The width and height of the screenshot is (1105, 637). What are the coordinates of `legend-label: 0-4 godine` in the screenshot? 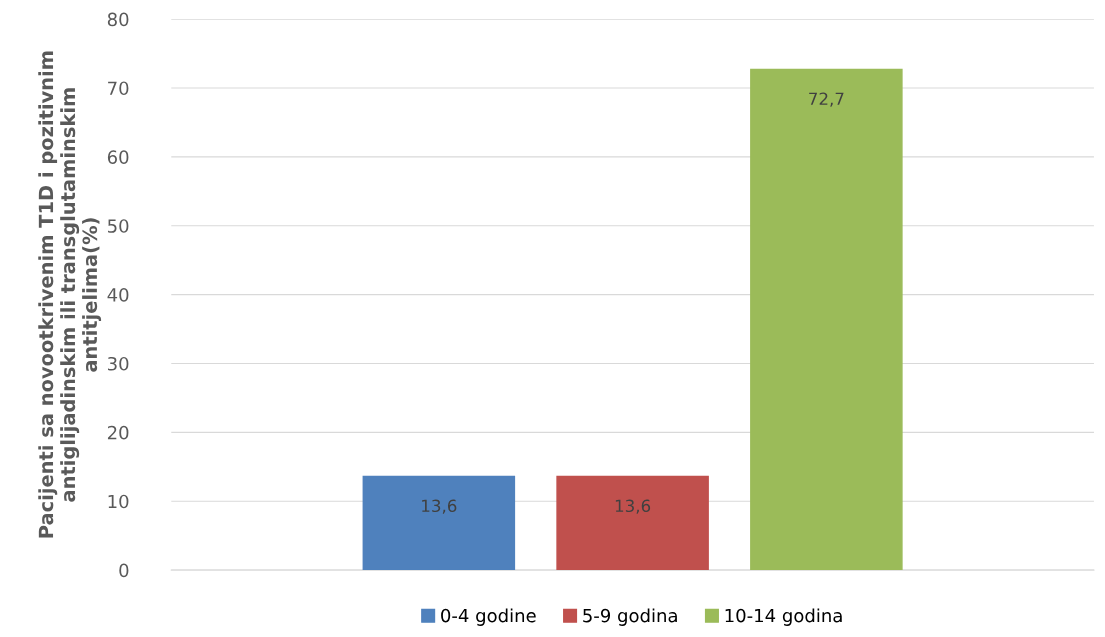 It's located at (488, 617).